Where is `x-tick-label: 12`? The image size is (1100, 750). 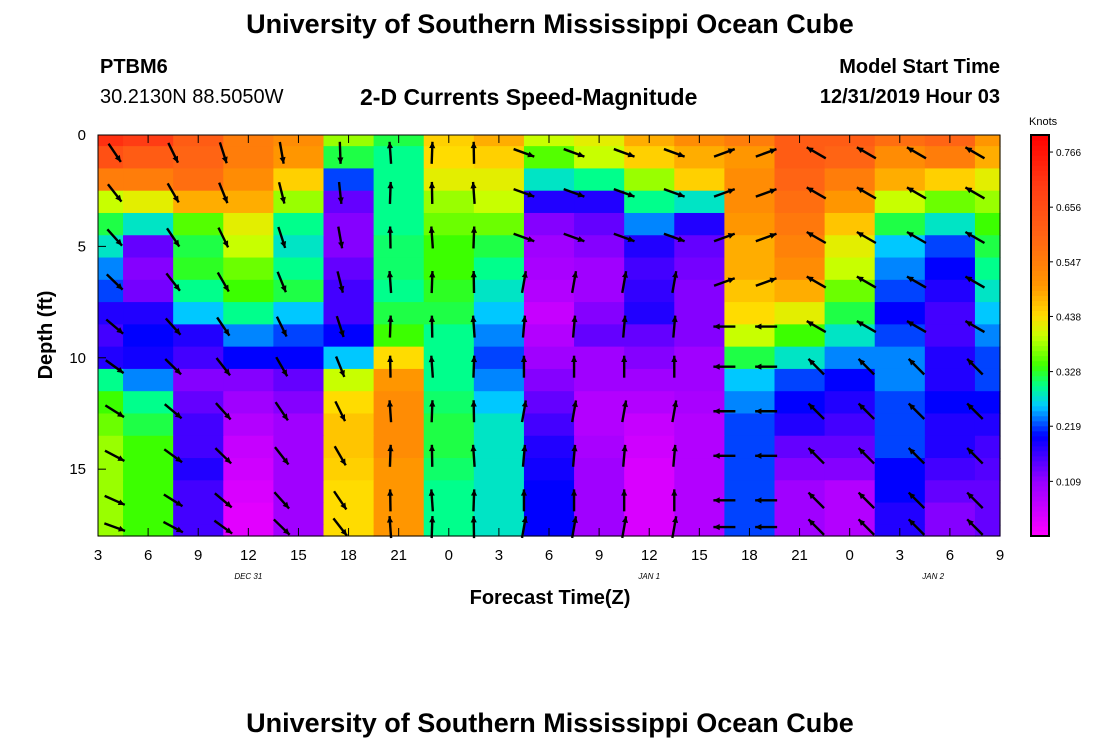
x-tick-label: 12 is located at coordinates (649, 555).